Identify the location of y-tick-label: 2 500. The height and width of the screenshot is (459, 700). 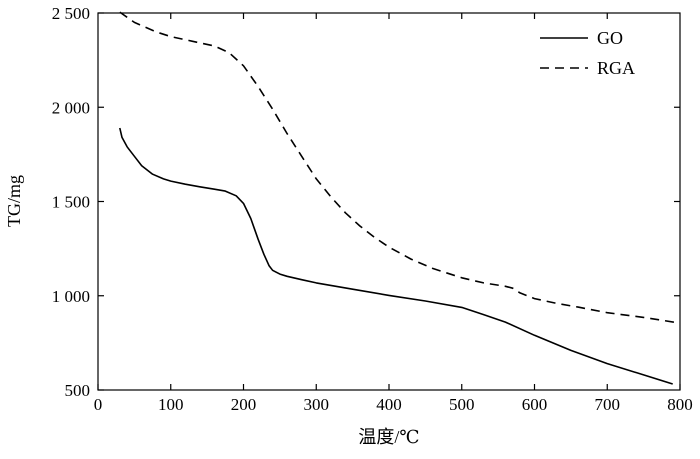
(71, 13).